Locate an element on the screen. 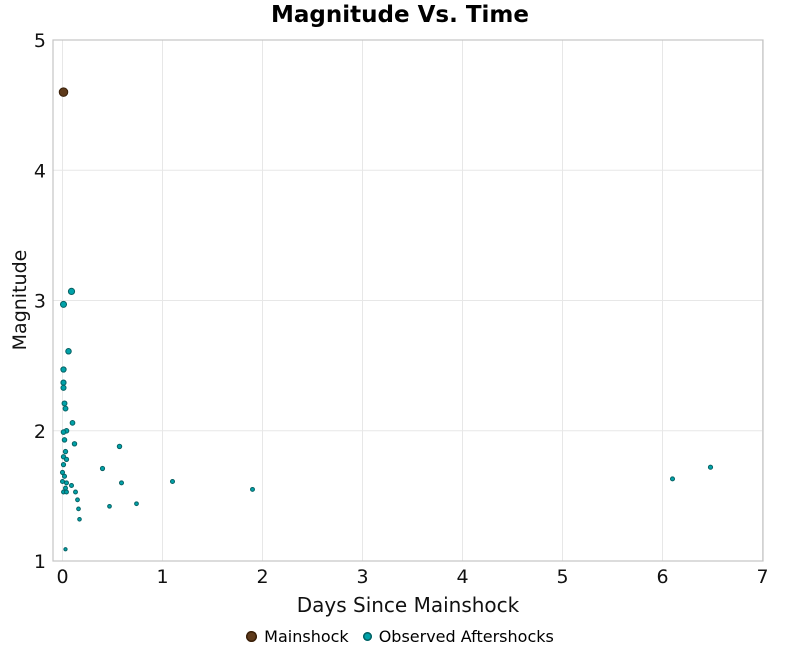 The height and width of the screenshot is (650, 800). chart-title: Magnitude Vs. Time is located at coordinates (400, 15).